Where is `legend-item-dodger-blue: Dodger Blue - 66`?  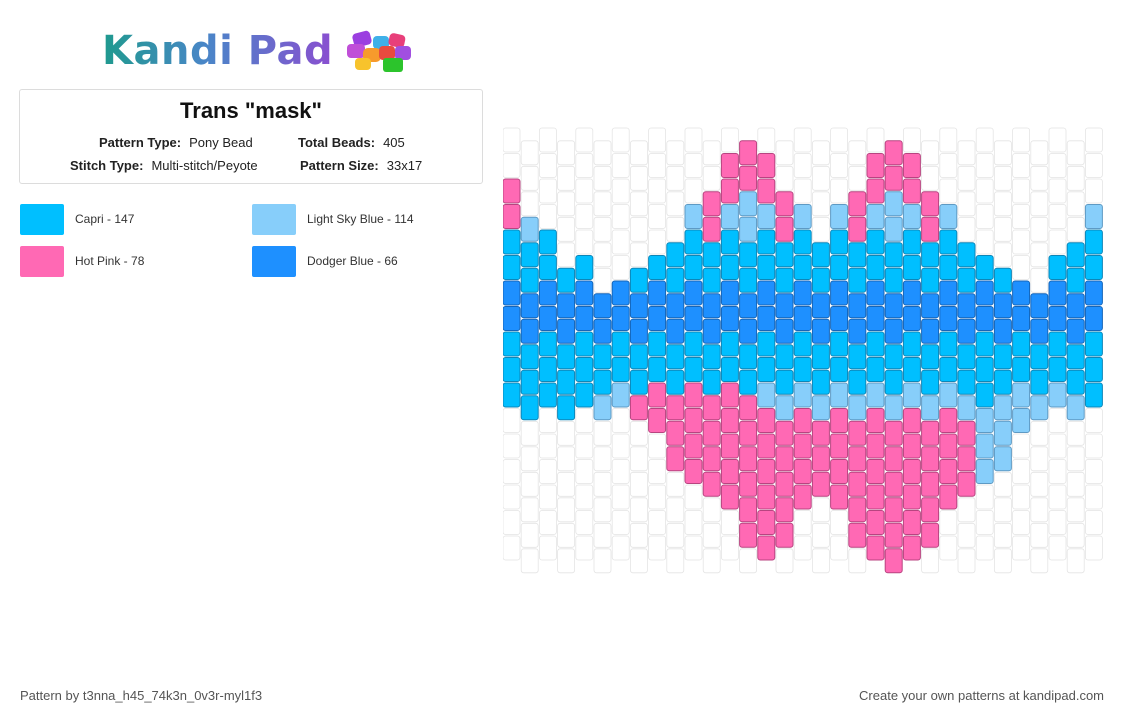 legend-item-dodger-blue: Dodger Blue - 66 is located at coordinates (325, 261).